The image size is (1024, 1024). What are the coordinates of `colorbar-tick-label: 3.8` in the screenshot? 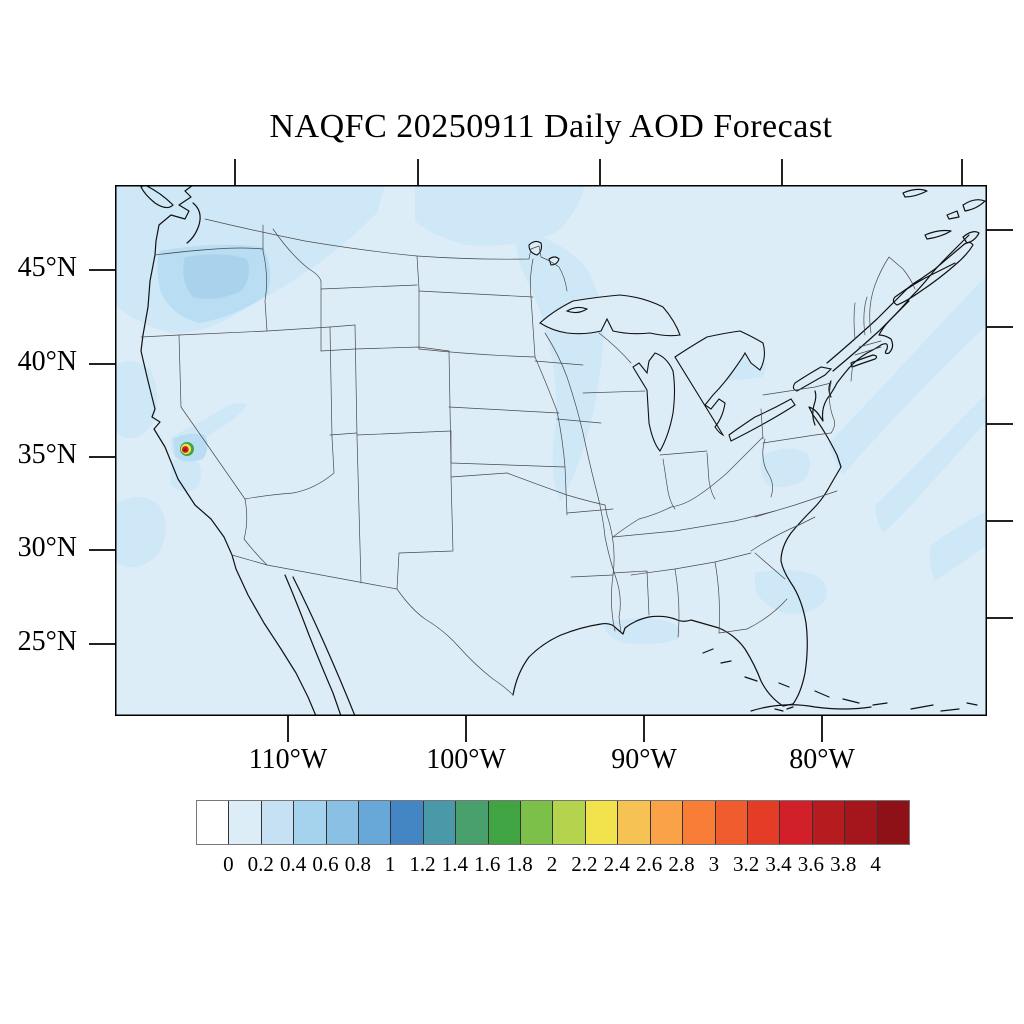 It's located at (843, 864).